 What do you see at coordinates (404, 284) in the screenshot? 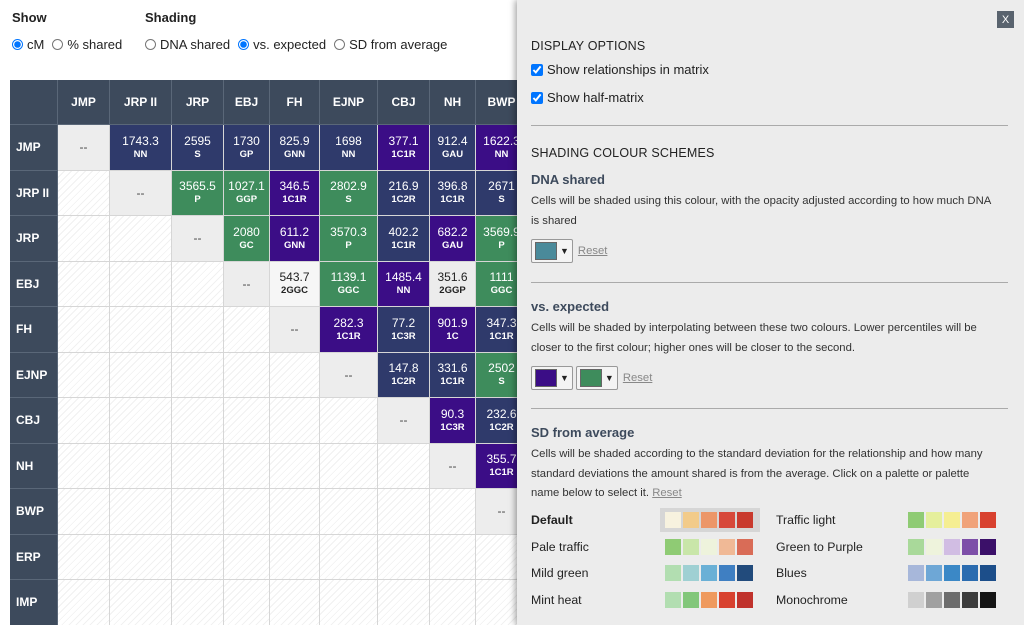
I see `match-cell: 1485.4 NN` at bounding box center [404, 284].